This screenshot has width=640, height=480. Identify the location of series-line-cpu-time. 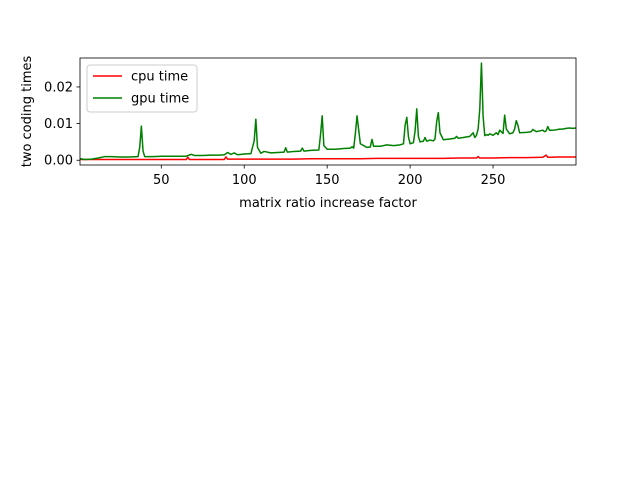
(328, 157).